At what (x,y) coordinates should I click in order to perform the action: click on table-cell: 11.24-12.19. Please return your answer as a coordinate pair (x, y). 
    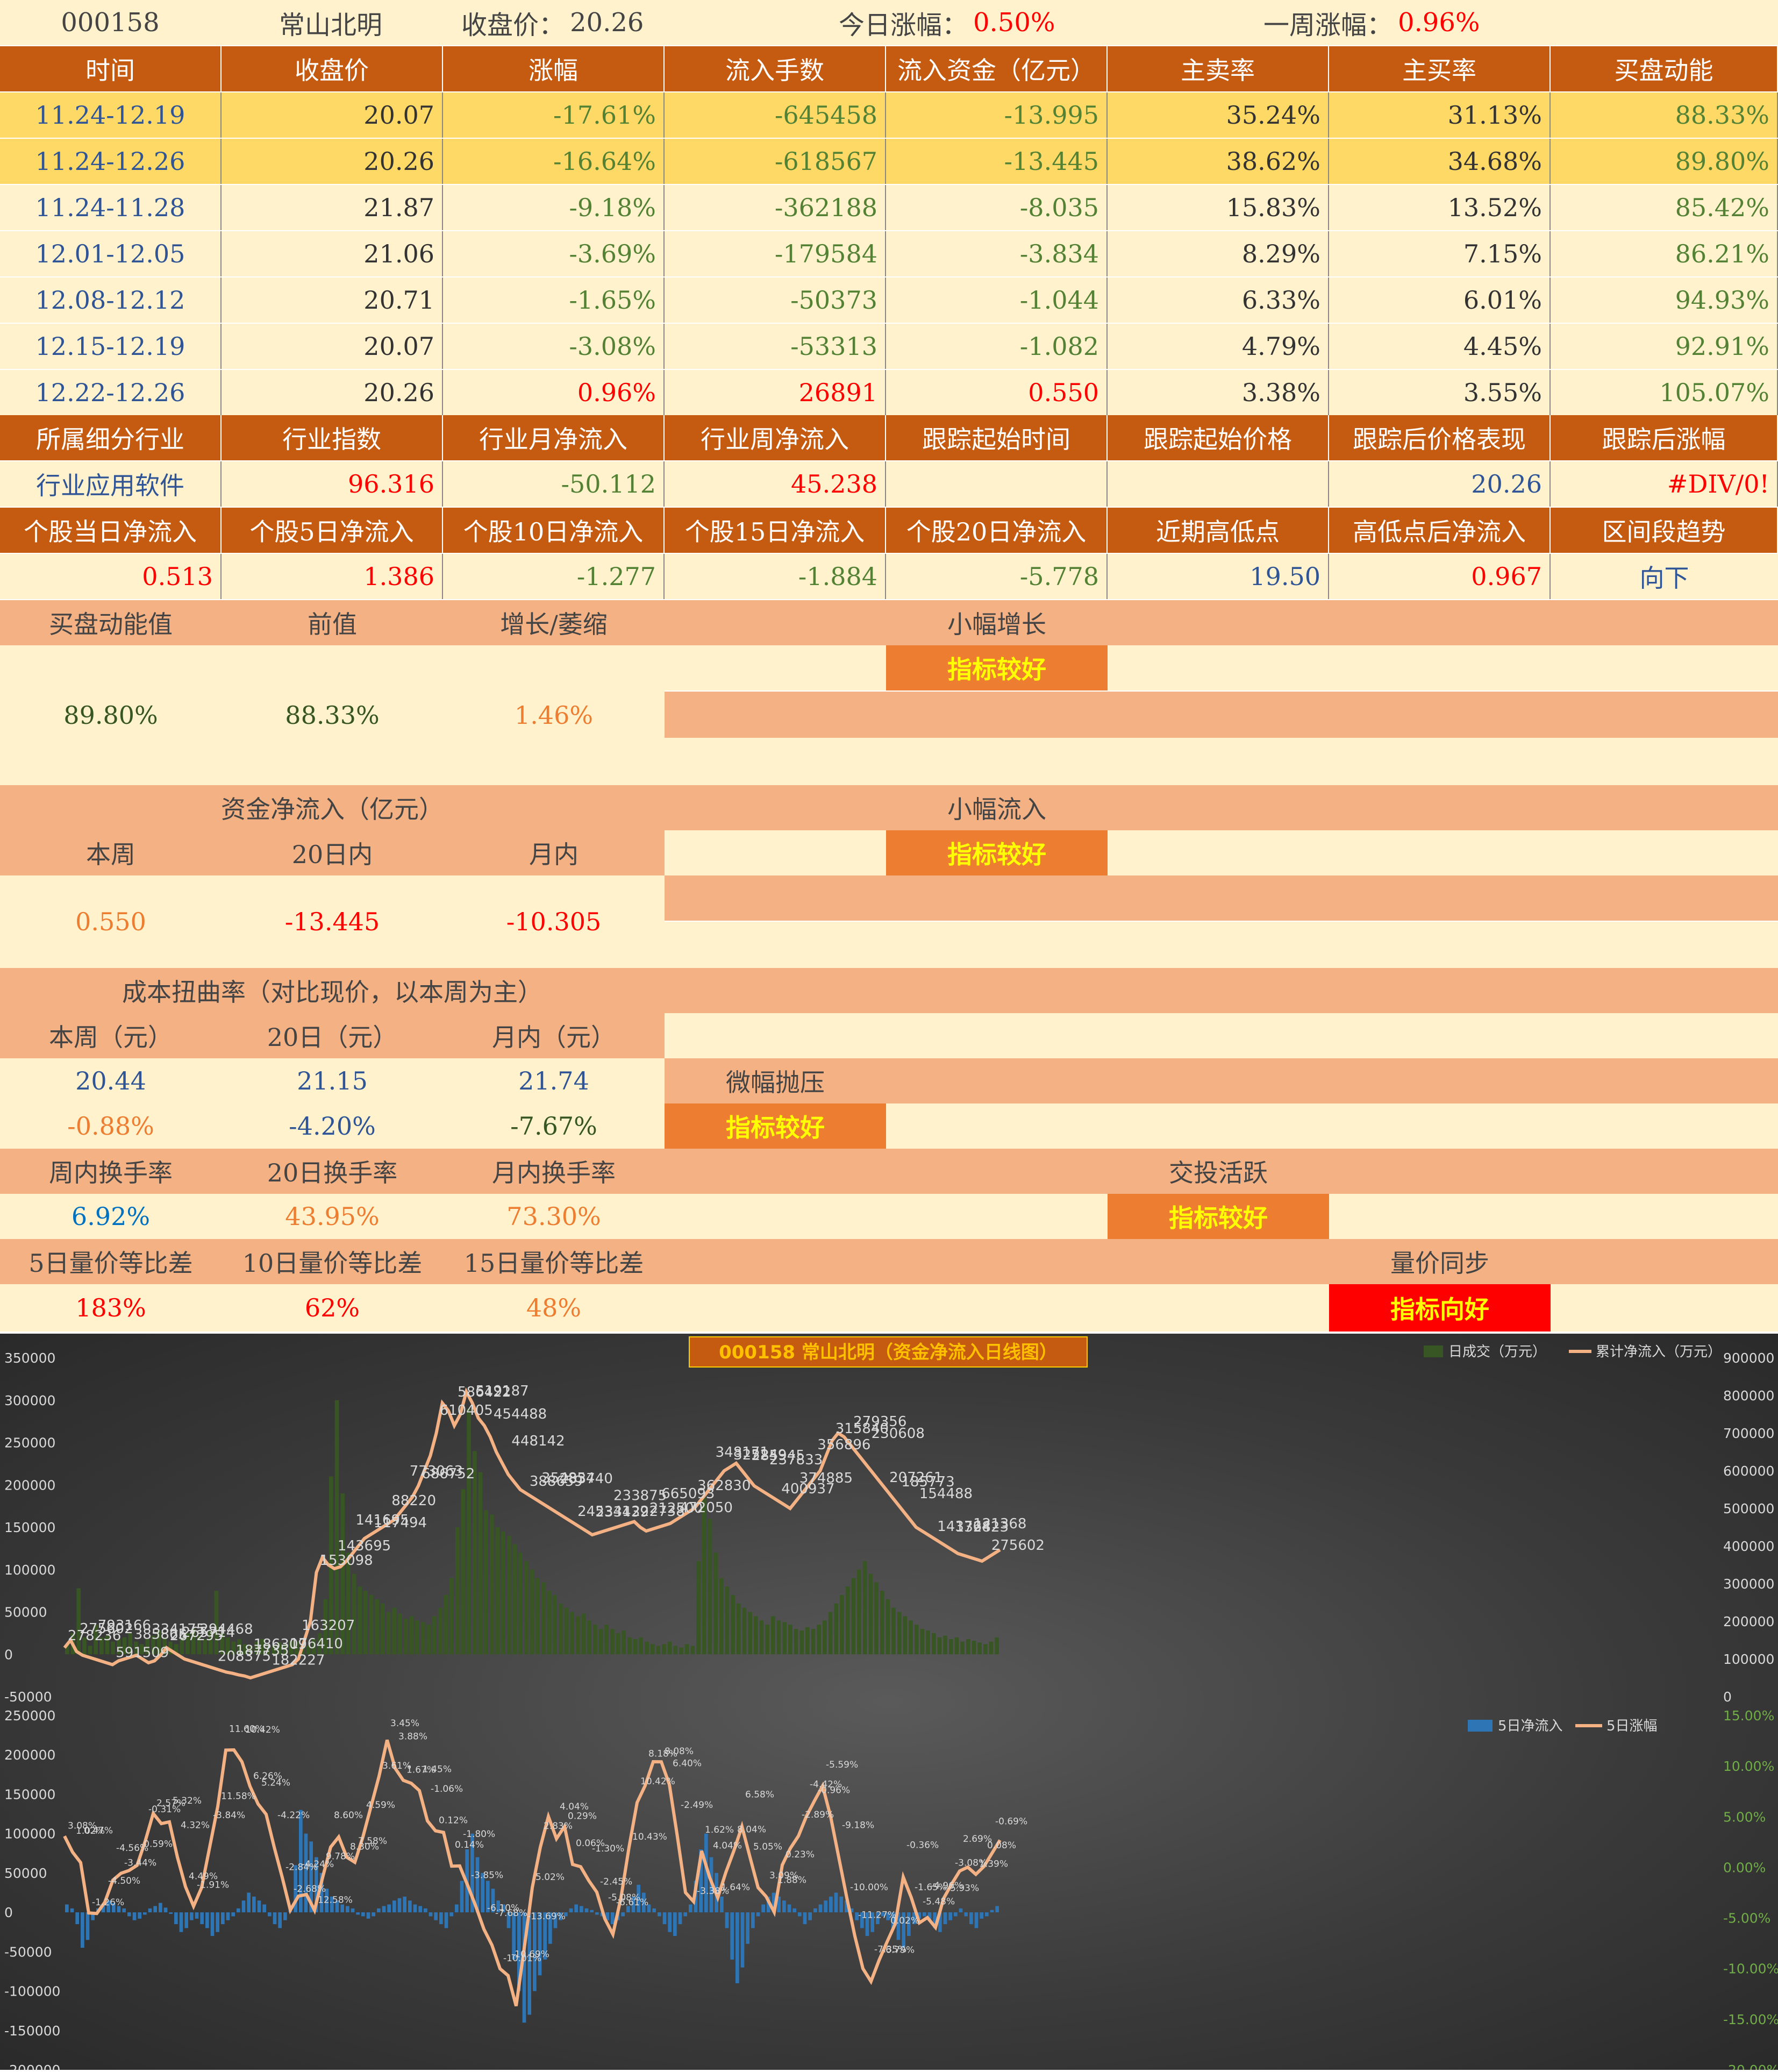
    Looking at the image, I should click on (111, 115).